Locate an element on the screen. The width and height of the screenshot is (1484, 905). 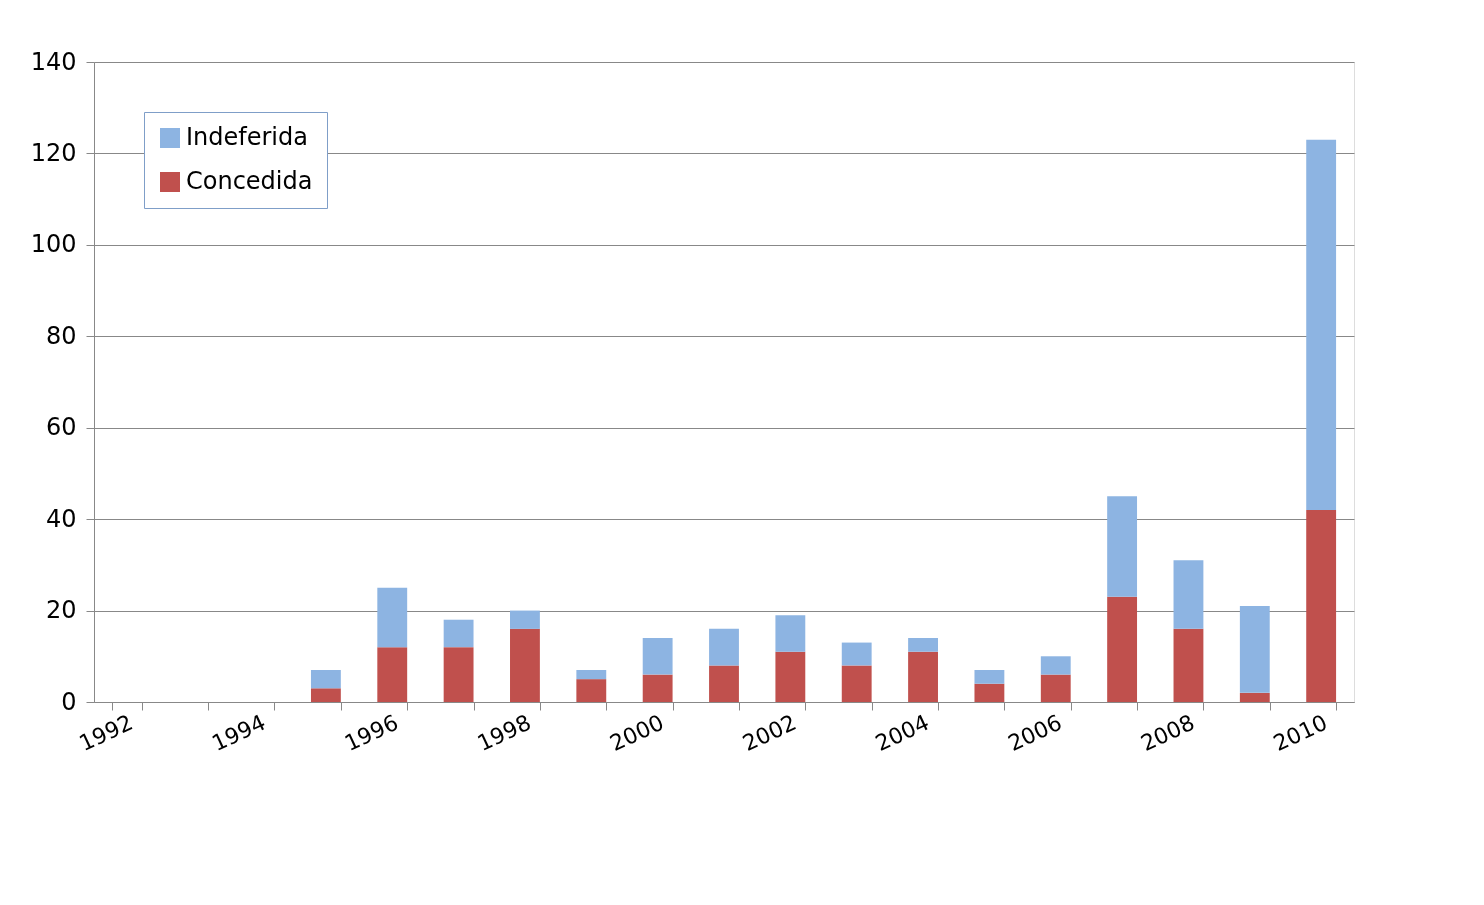
x-tick-label: 1996 is located at coordinates (371, 733).